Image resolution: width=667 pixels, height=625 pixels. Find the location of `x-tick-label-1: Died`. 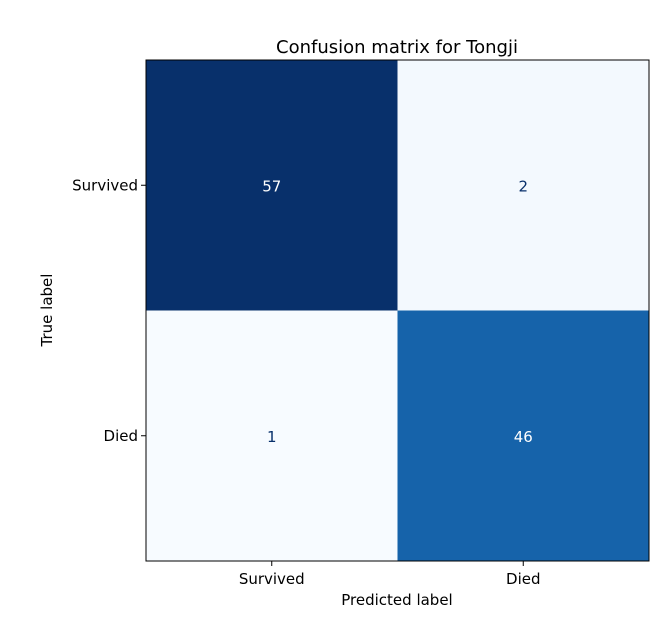

x-tick-label-1: Died is located at coordinates (523, 579).